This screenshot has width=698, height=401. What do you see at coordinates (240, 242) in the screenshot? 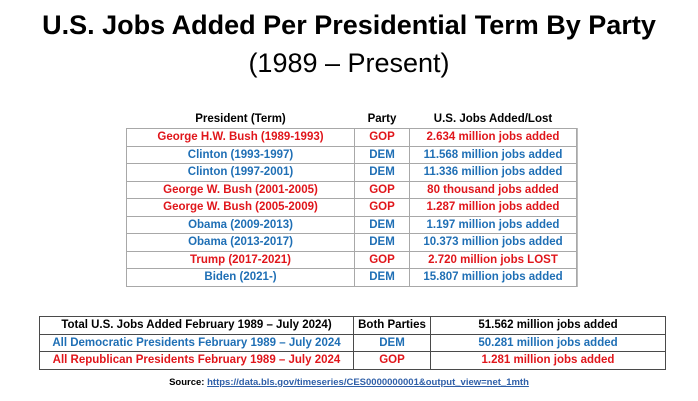
I see `cell-president: Obama (2013-2017)` at bounding box center [240, 242].